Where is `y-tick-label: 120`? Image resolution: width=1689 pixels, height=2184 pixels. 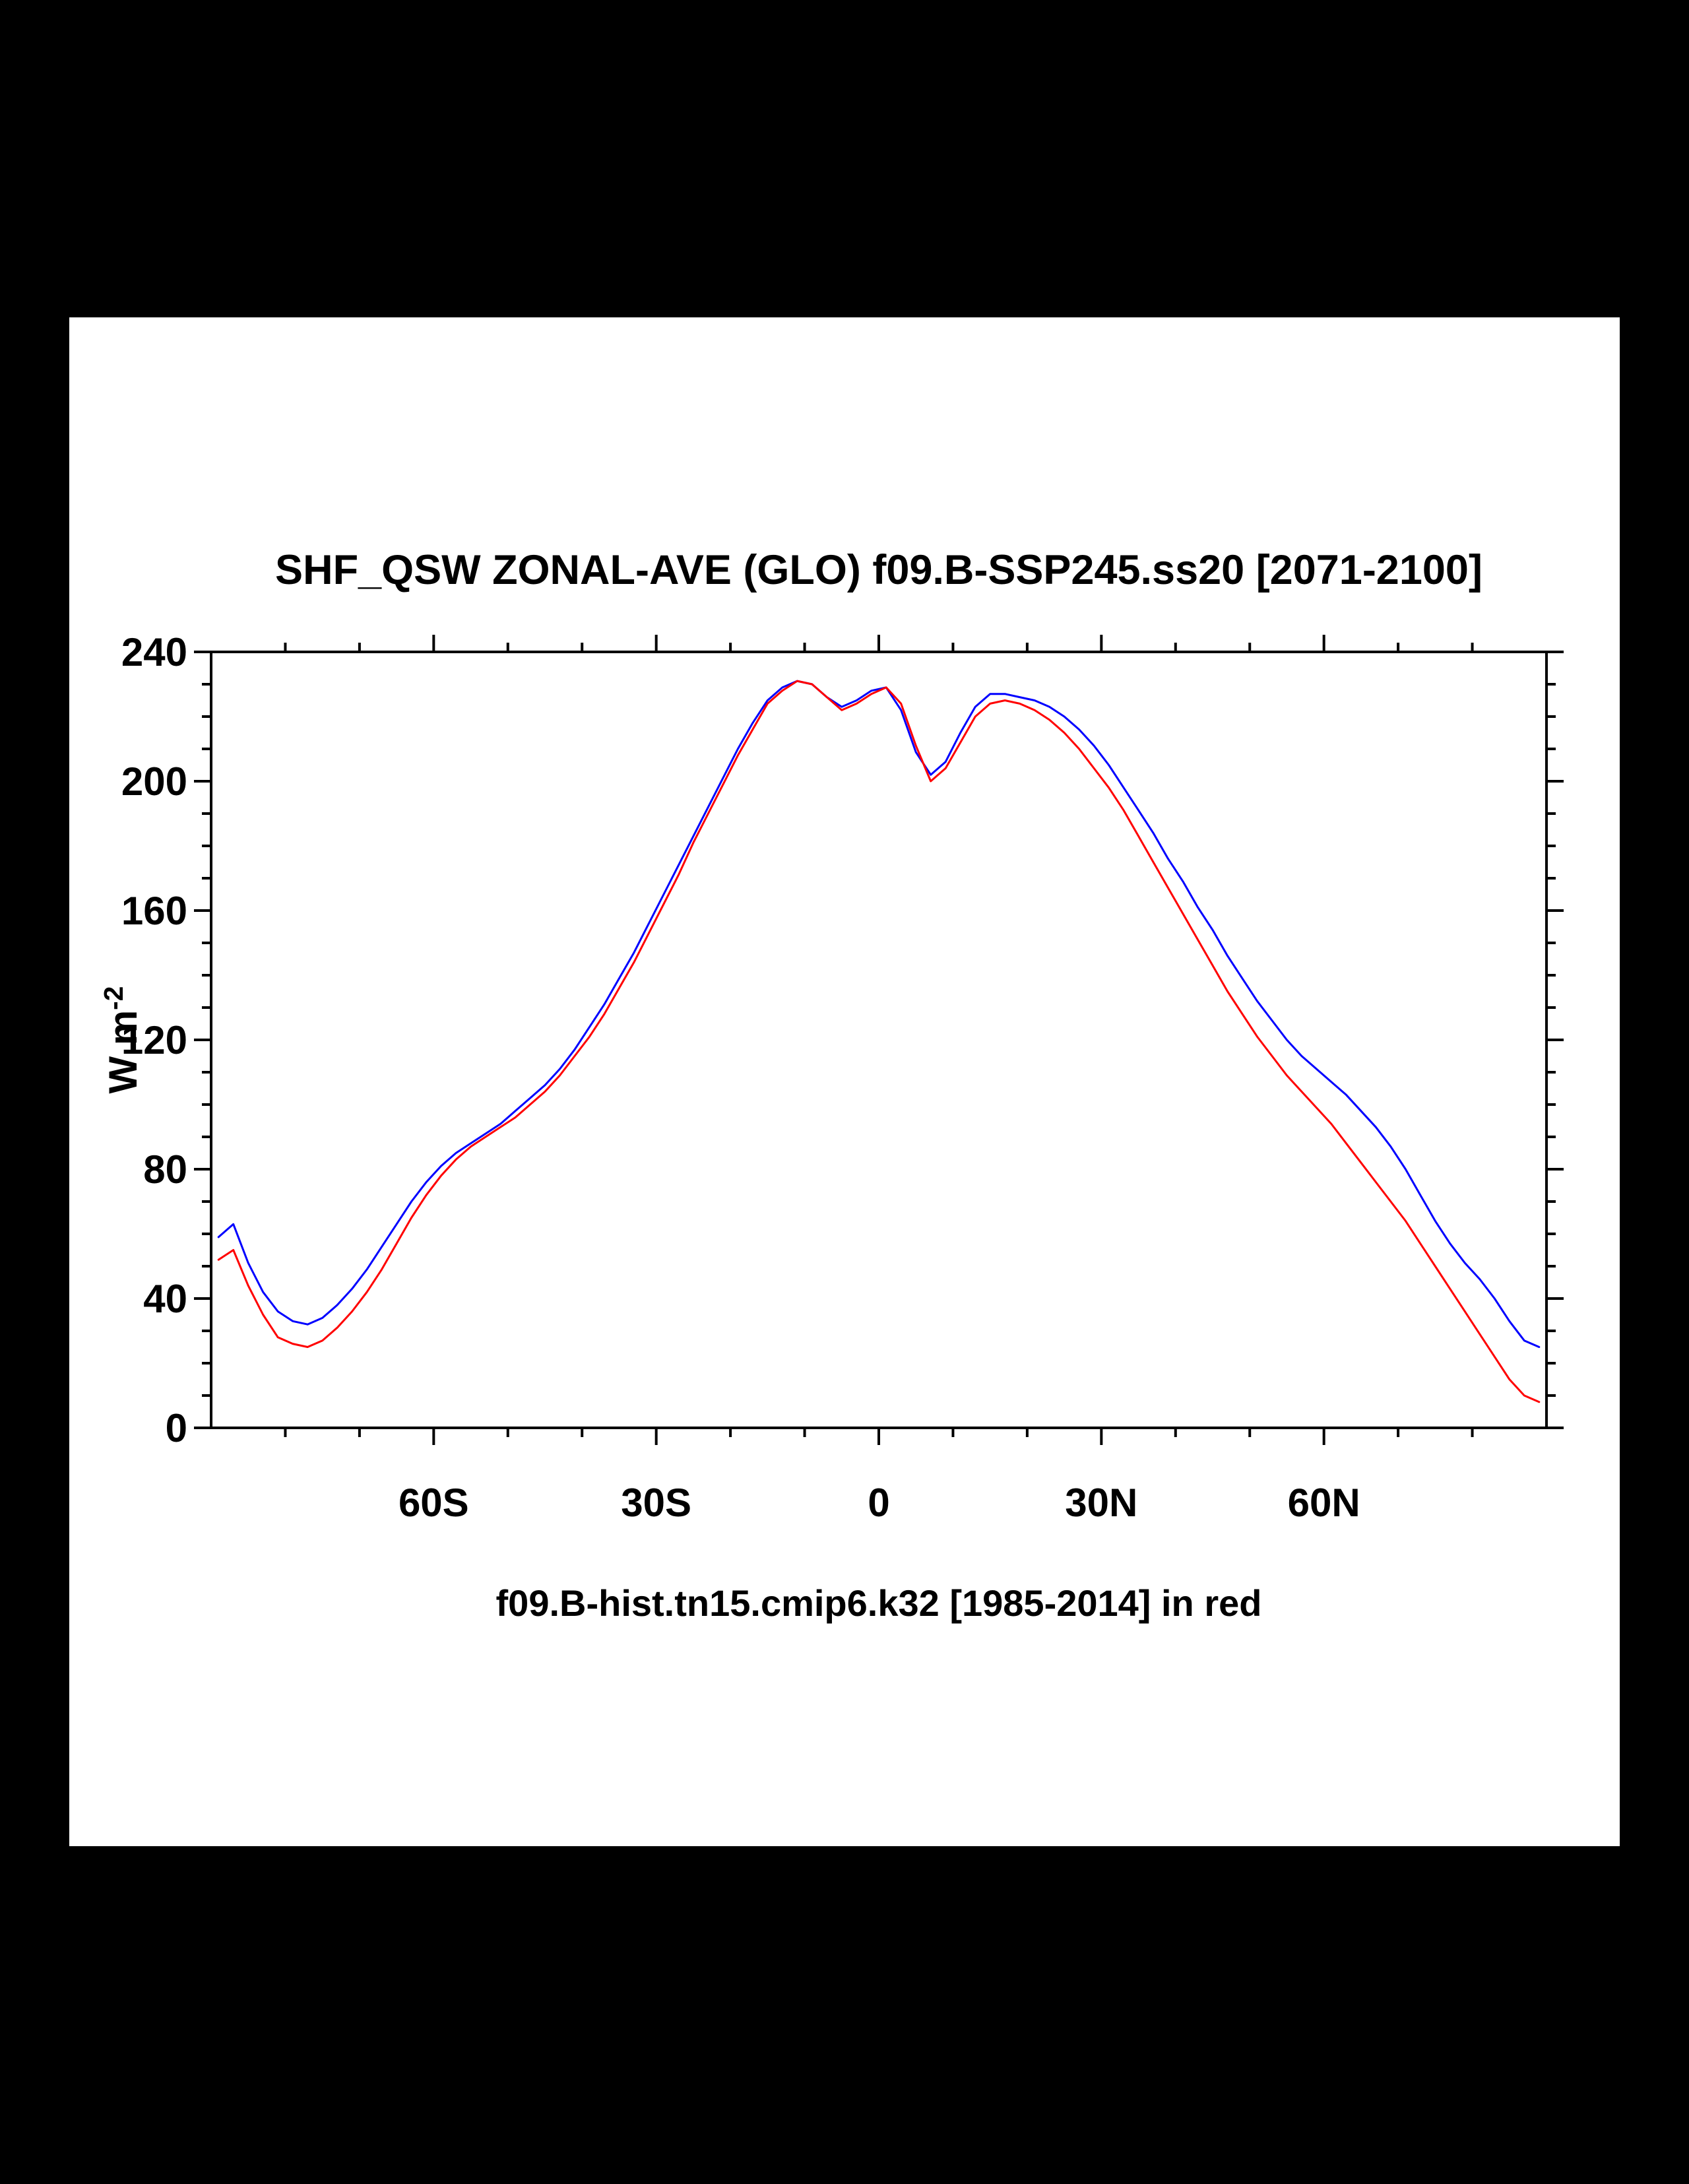
y-tick-label: 120 is located at coordinates (154, 1040).